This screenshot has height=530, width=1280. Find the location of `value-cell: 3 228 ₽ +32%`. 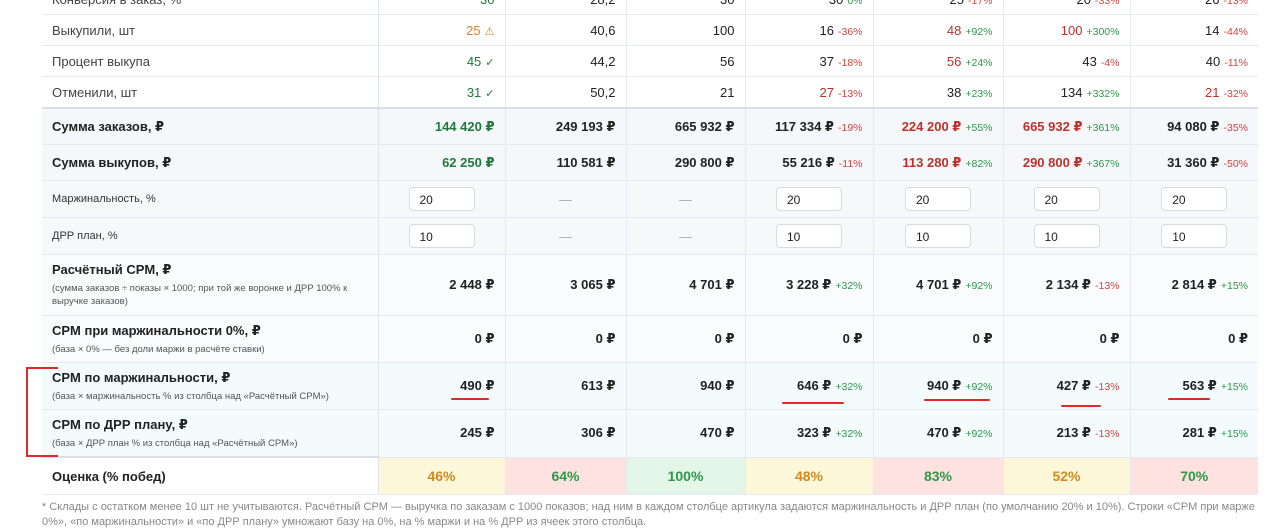

value-cell: 3 228 ₽ +32% is located at coordinates (809, 285).